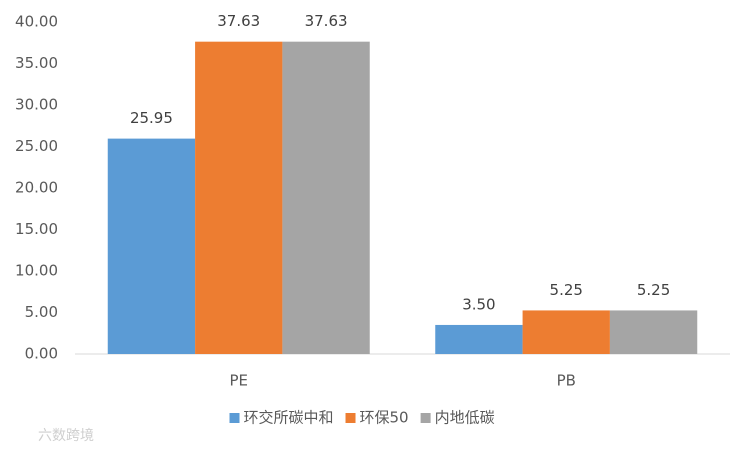  What do you see at coordinates (66, 436) in the screenshot?
I see `watermark: 六数跨境` at bounding box center [66, 436].